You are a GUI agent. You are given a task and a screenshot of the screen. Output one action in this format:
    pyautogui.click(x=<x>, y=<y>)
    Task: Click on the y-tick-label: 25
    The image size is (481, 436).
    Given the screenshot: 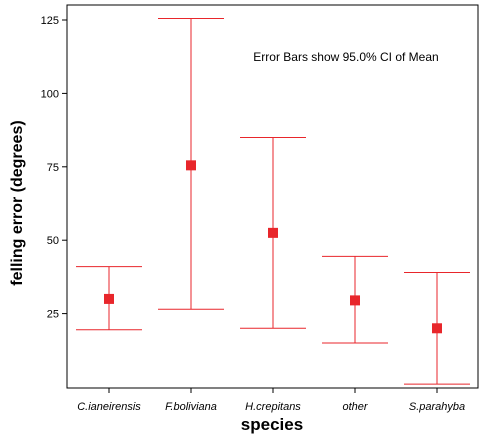 What is the action you would take?
    pyautogui.click(x=53, y=315)
    